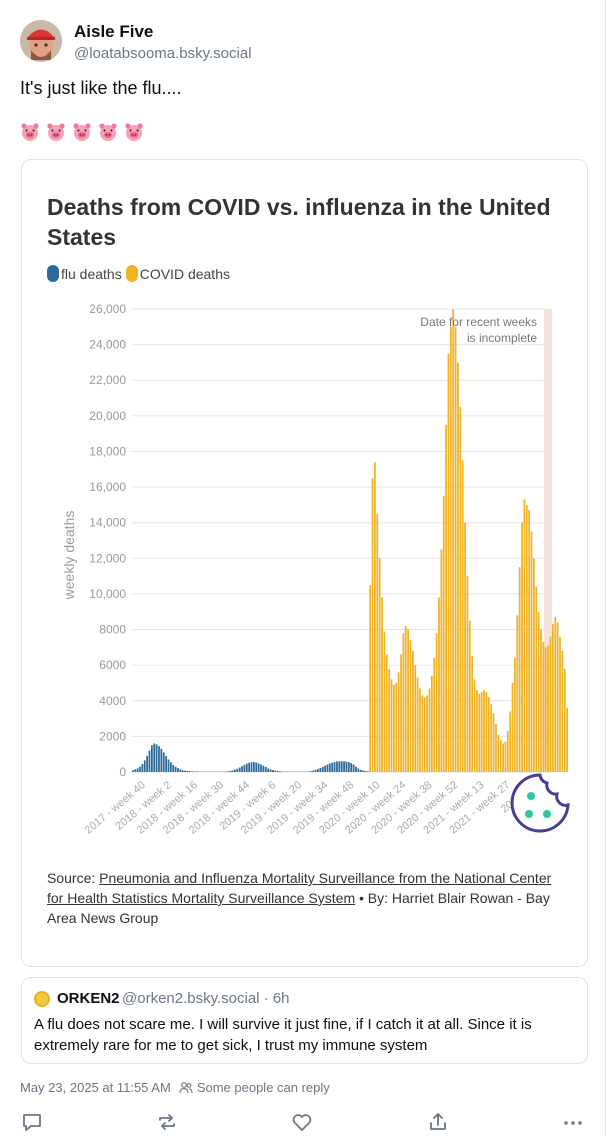 The height and width of the screenshot is (1136, 607). Describe the element at coordinates (163, 53) in the screenshot. I see `author-handle: @loatabsooma.bsky.social` at that location.